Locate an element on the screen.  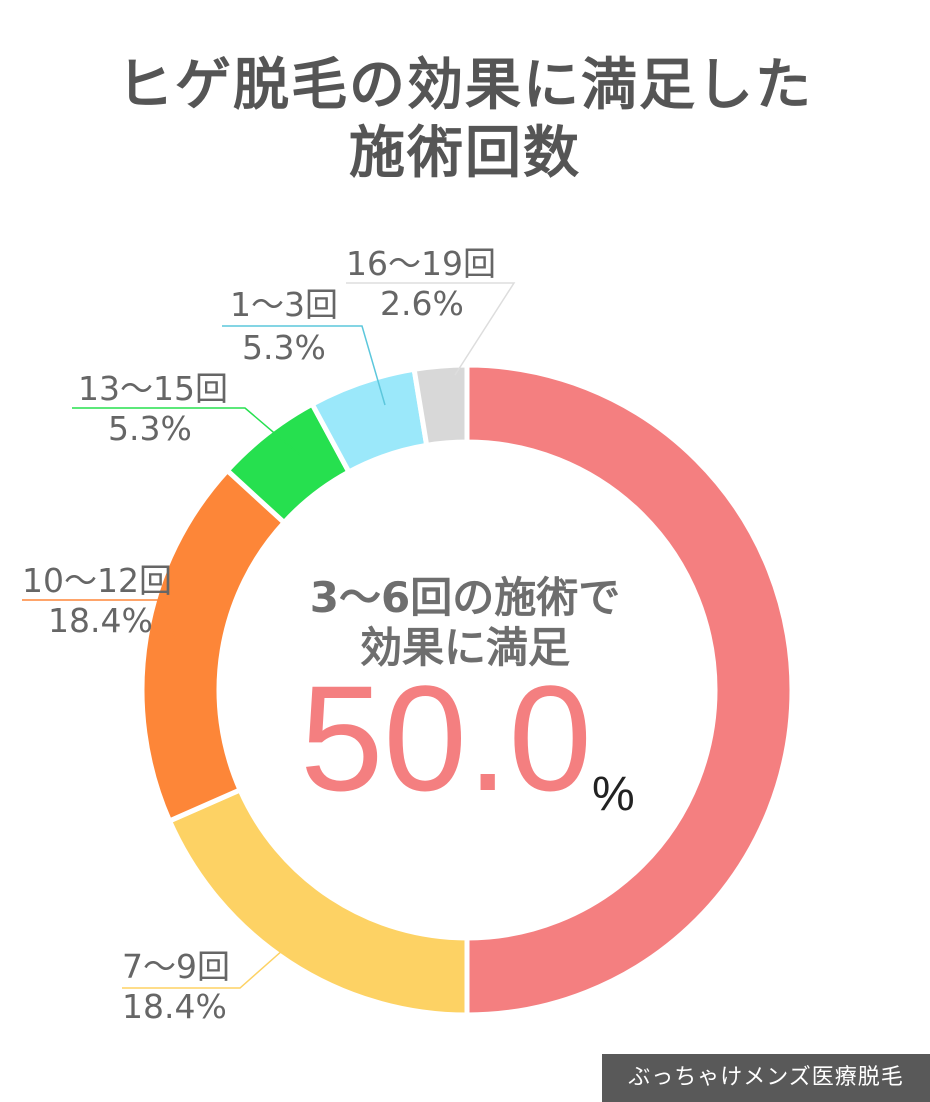
label-16-19-name: 16〜19回 is located at coordinates (421, 263).